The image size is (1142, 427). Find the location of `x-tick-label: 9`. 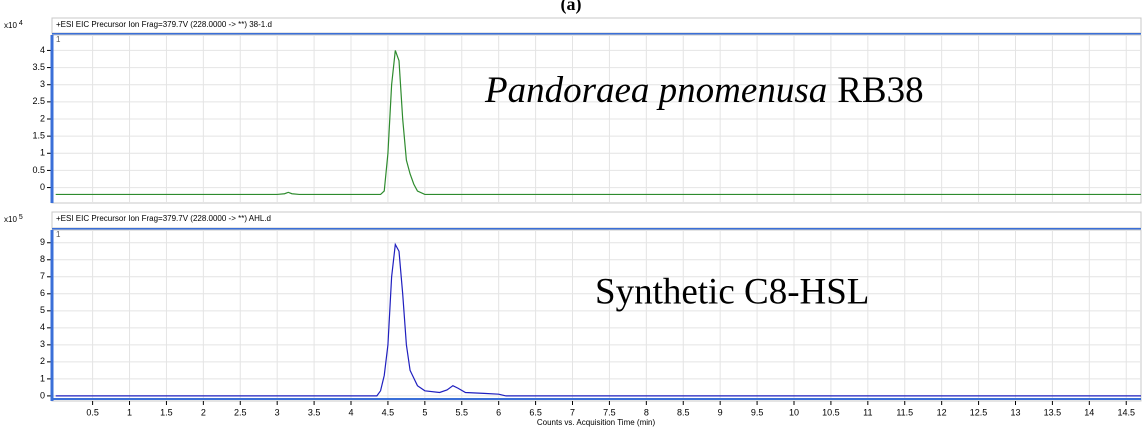

x-tick-label: 9 is located at coordinates (720, 412).